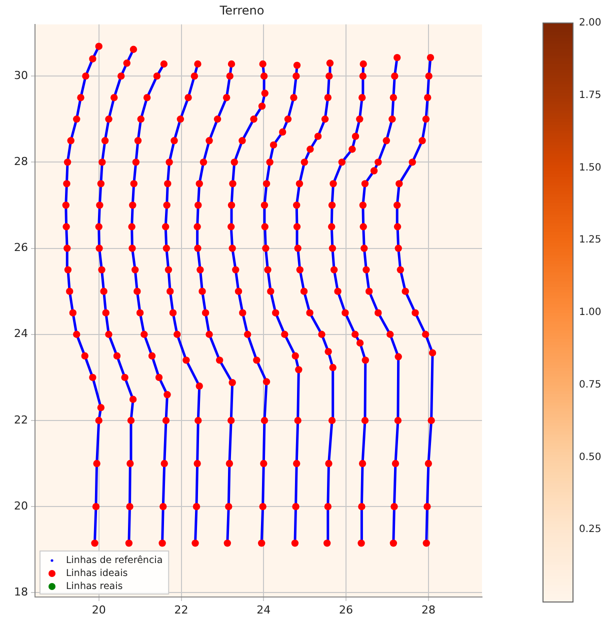 The width and height of the screenshot is (603, 622). I want to click on x-tick-label: 20, so click(99, 609).